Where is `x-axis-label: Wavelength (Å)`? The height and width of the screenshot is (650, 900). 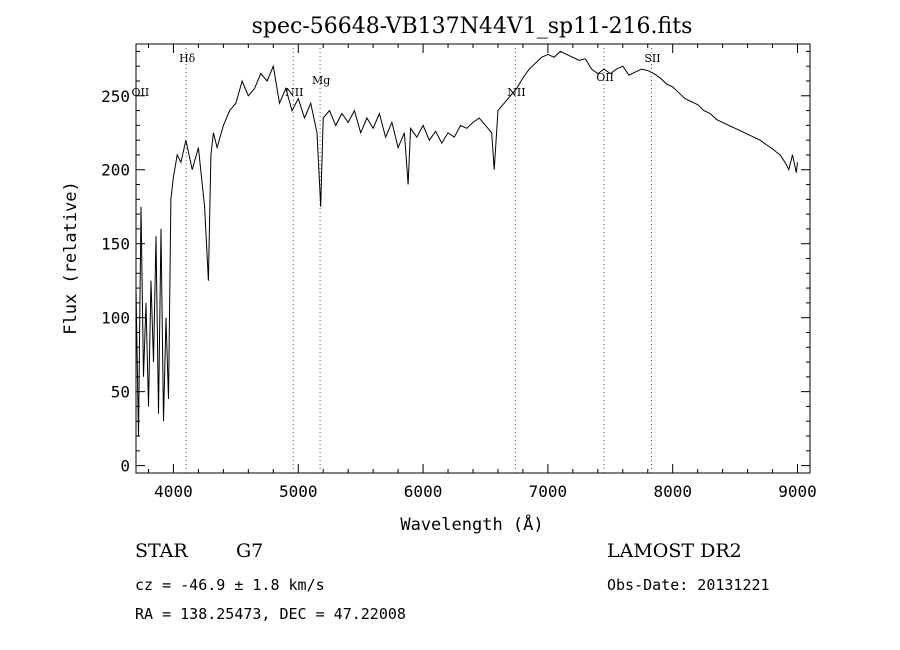 x-axis-label: Wavelength (Å) is located at coordinates (471, 524).